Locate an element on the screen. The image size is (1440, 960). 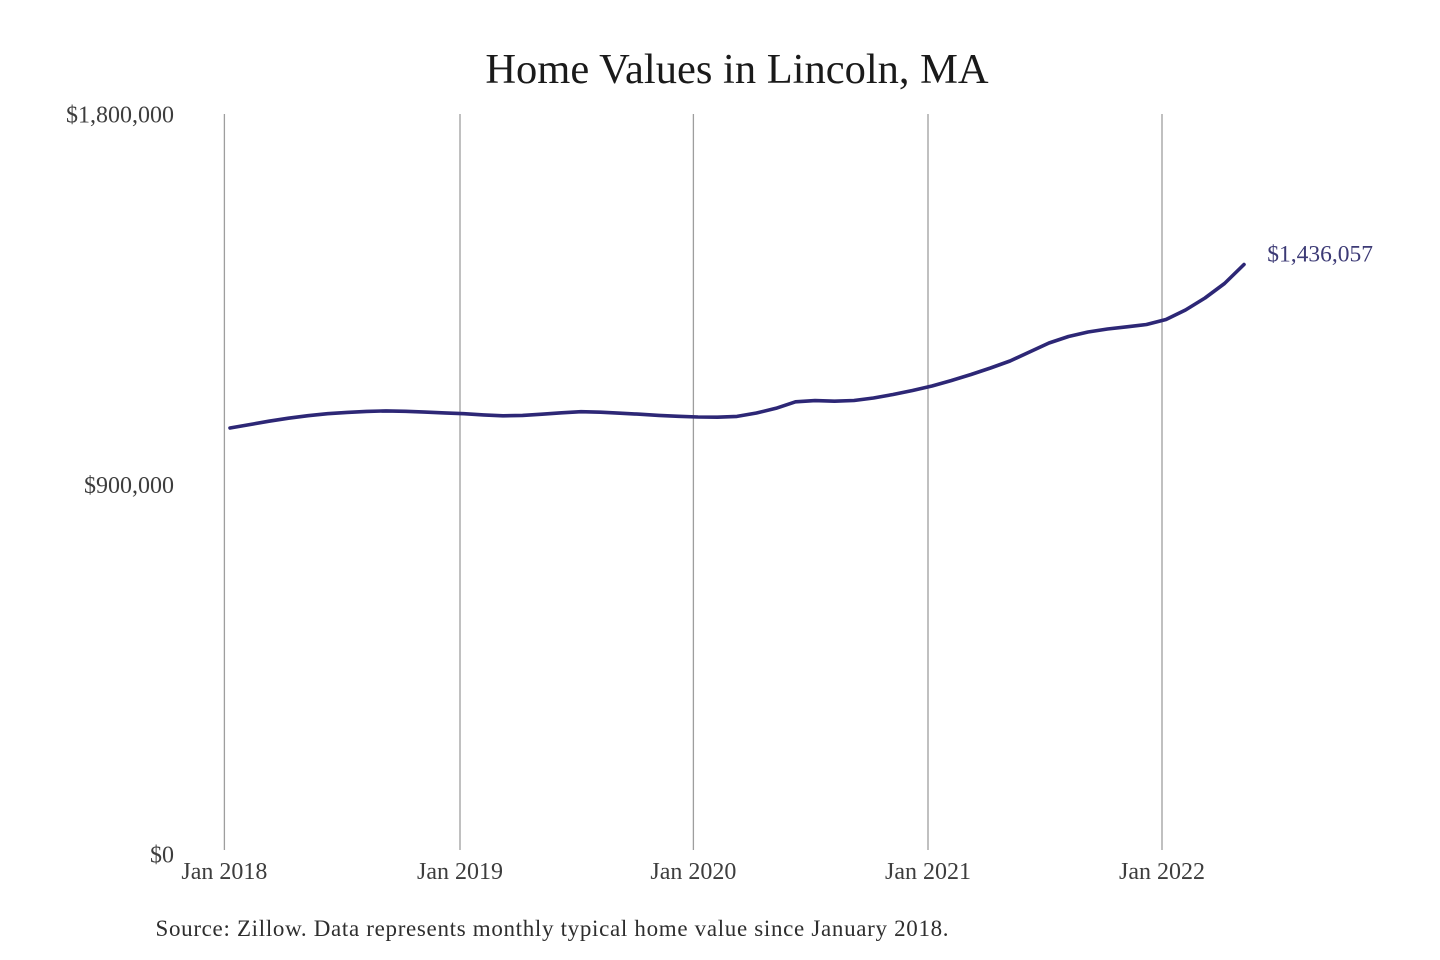
svg-text: $1,436,057 is located at coordinates (1320, 255).